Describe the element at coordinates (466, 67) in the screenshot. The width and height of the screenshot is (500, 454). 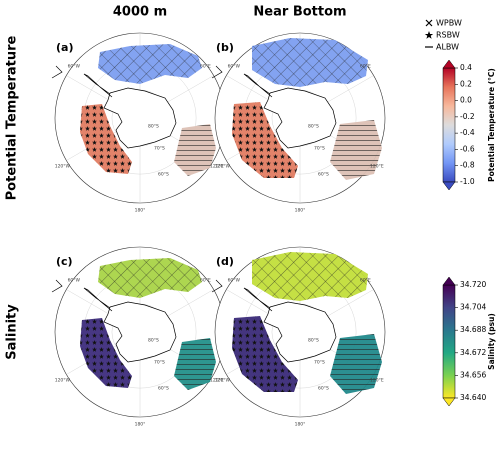
I see `colorbar-tick-label: 0.4` at that location.